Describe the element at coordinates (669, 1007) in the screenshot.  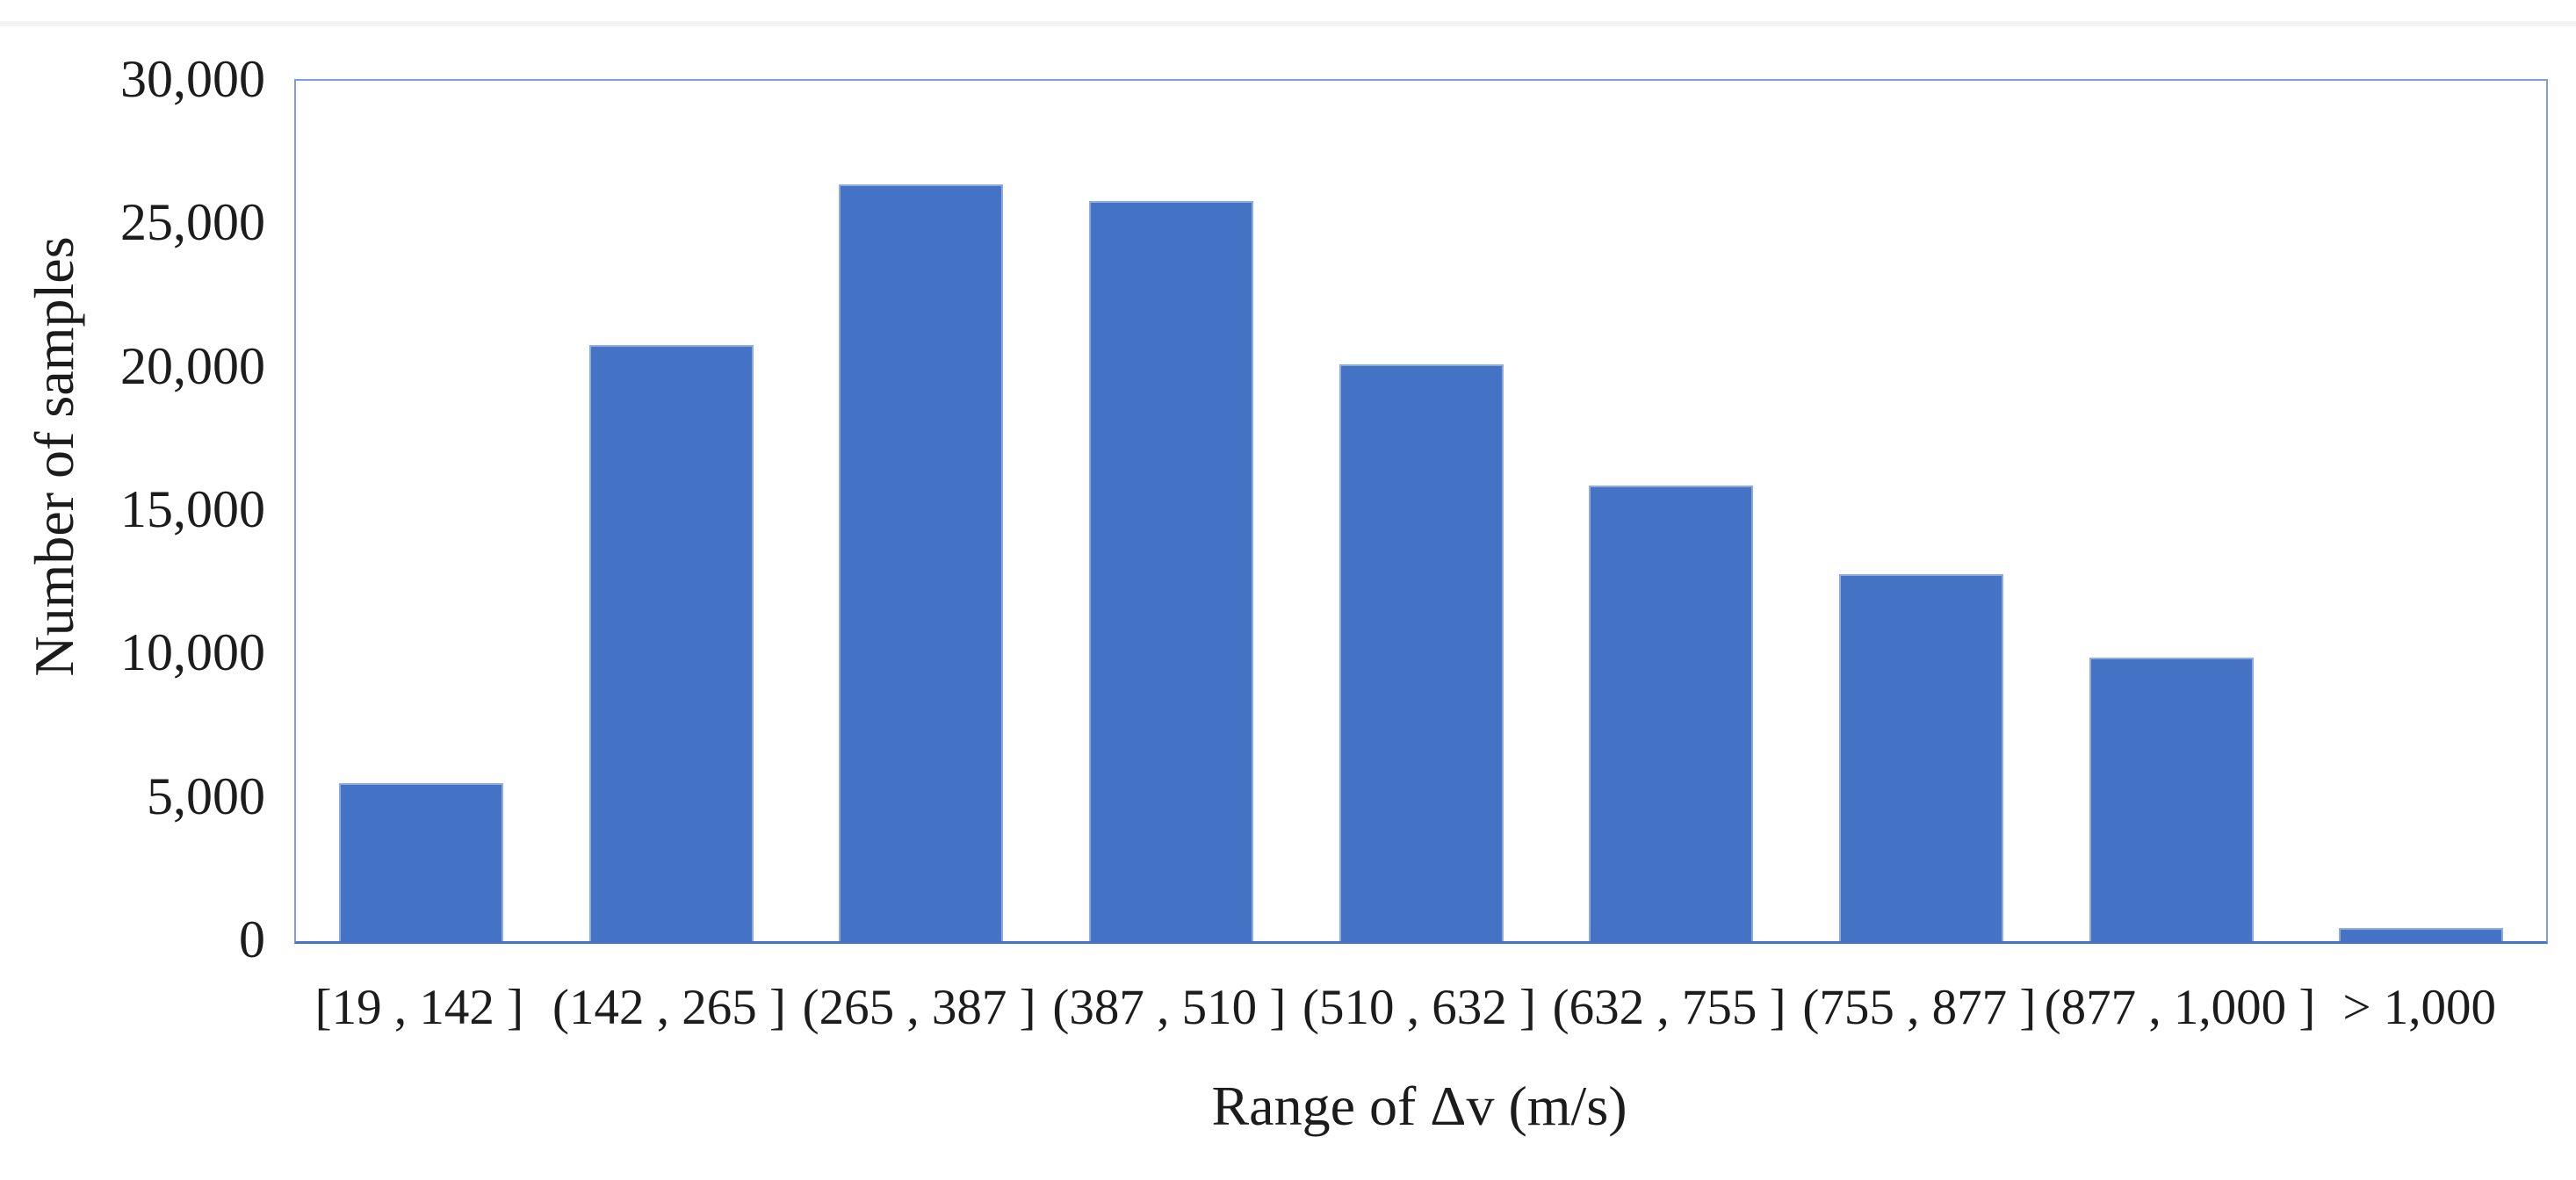
I see `x-tick-label: (142 , 265 ]` at that location.